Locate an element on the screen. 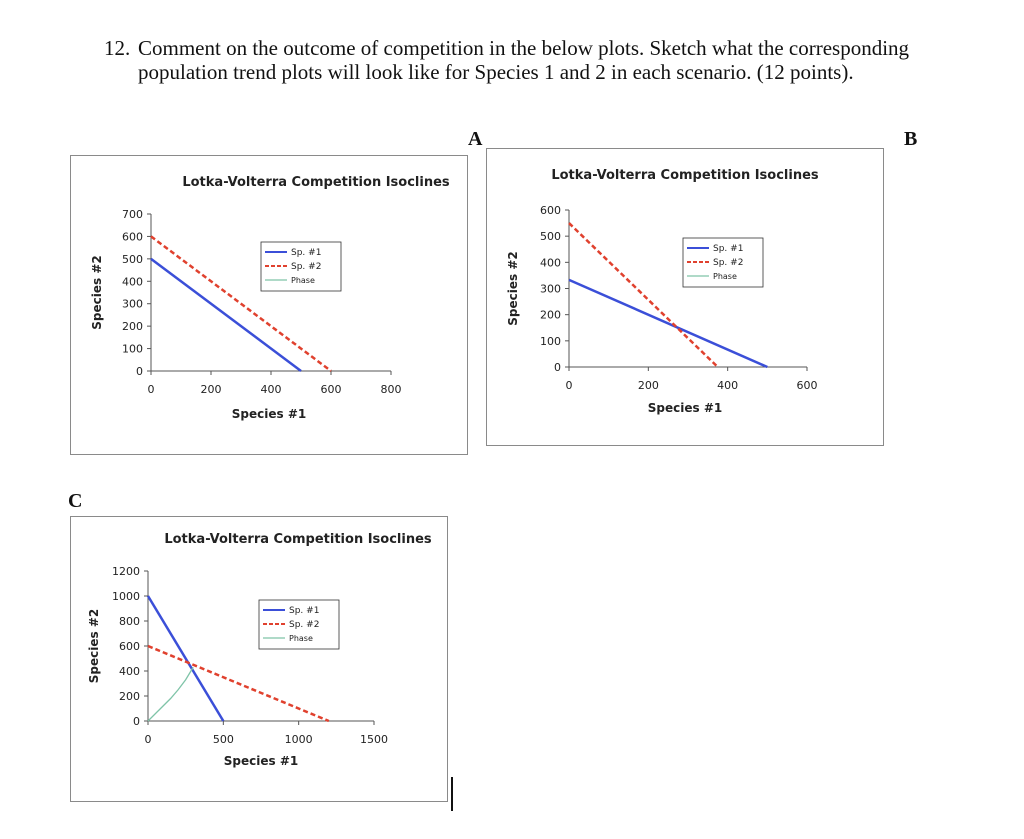 The width and height of the screenshot is (1024, 839). panel-label-a: A is located at coordinates (475, 139).